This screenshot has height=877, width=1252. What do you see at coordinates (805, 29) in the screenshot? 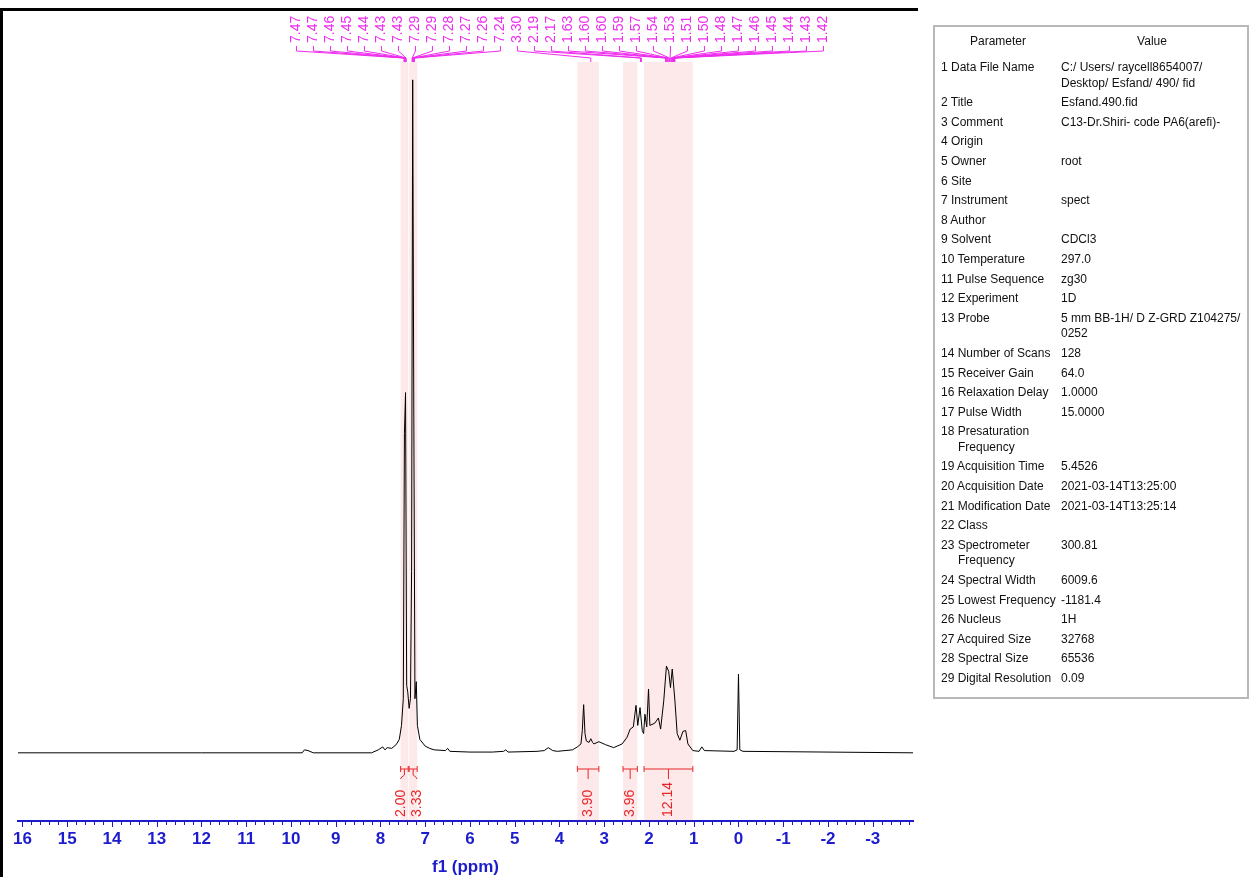
I see `annotation: 1.43` at bounding box center [805, 29].